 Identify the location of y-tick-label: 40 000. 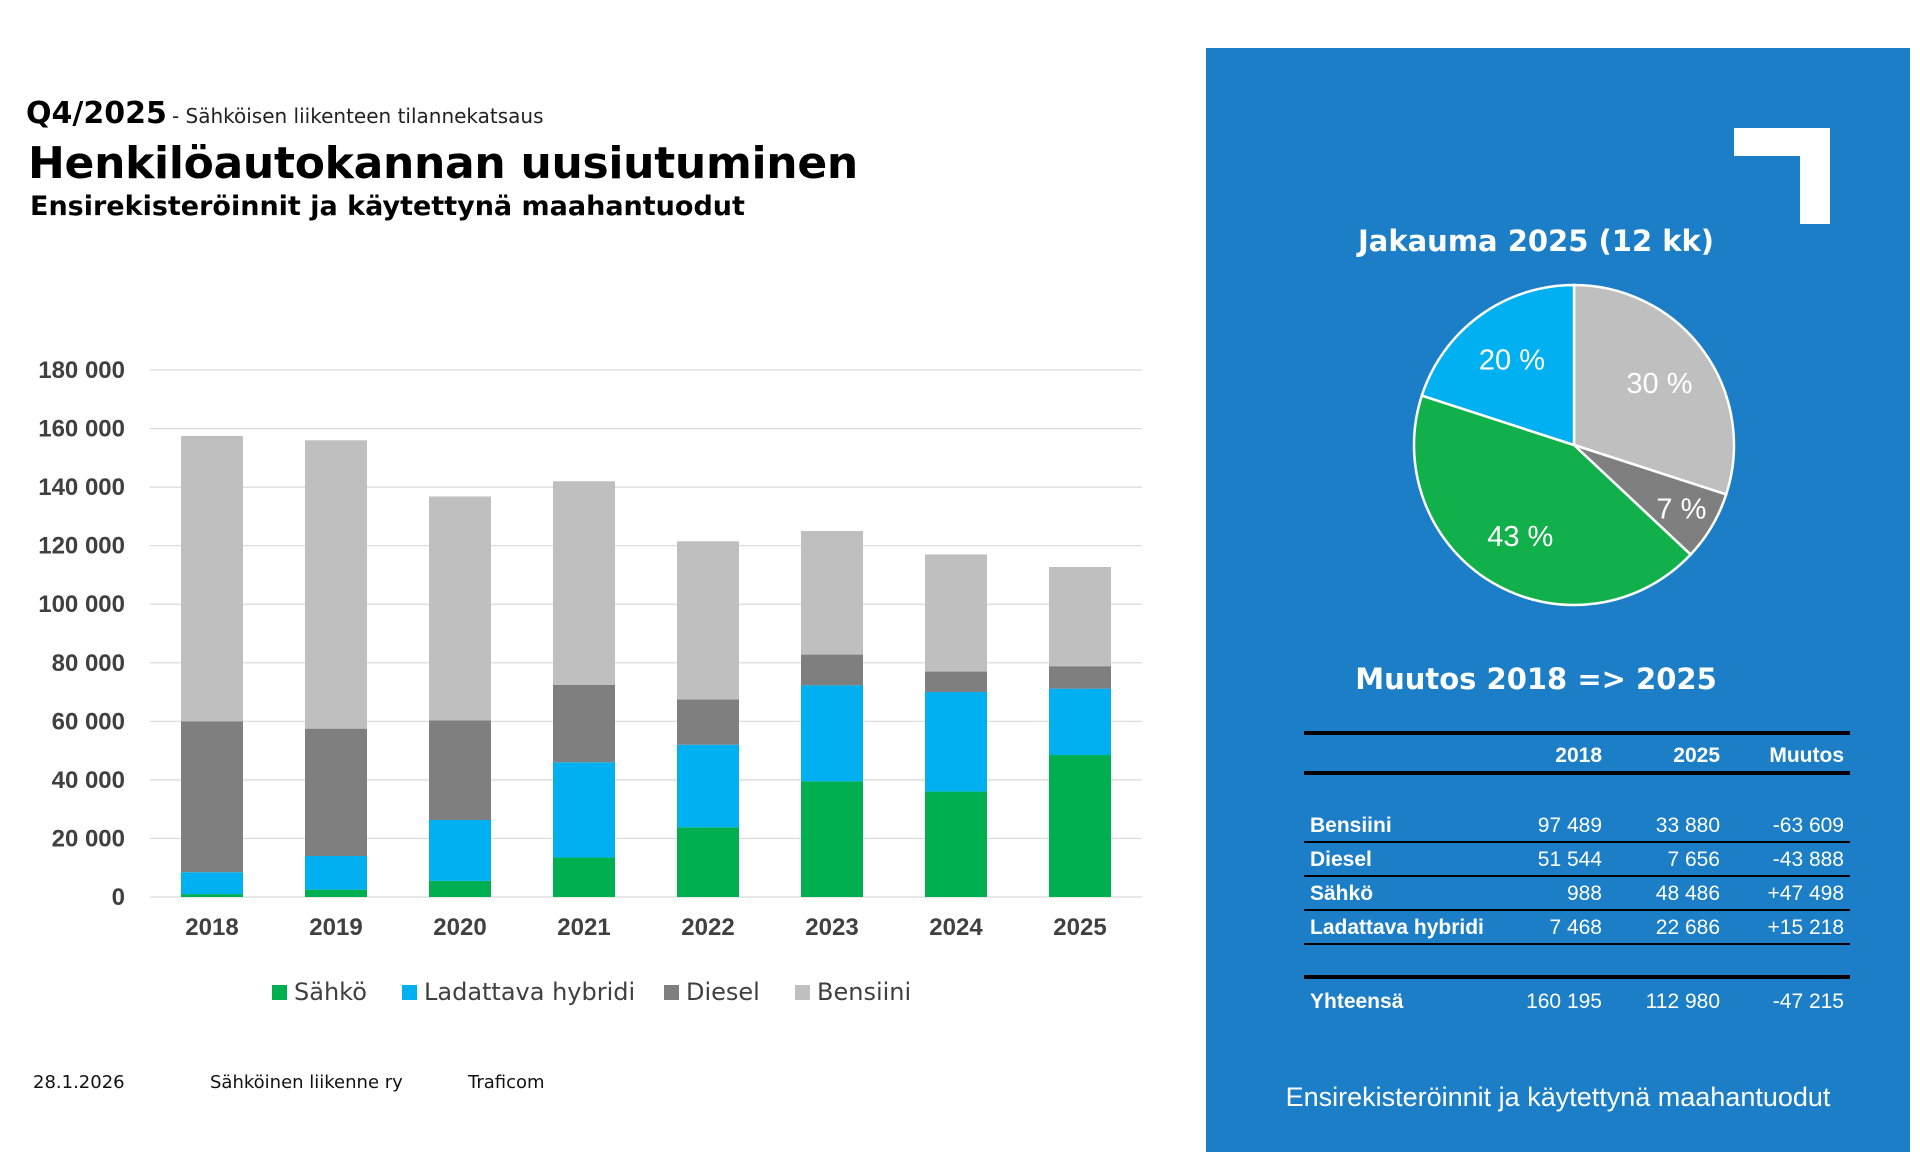
(88, 780).